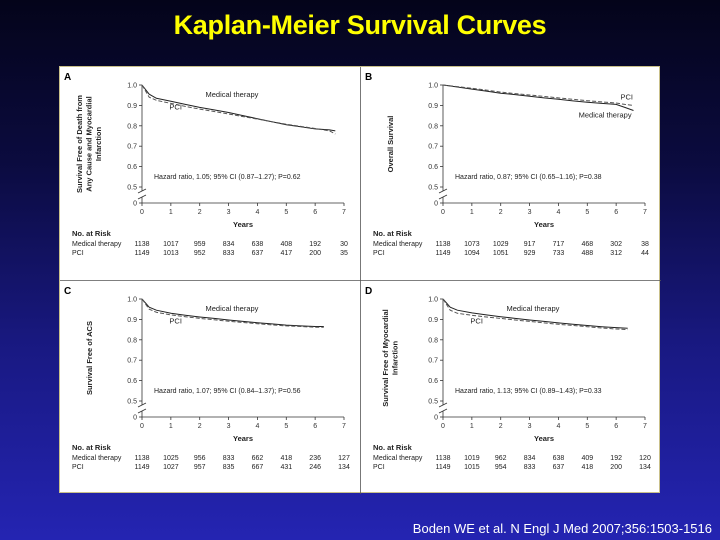 This screenshot has height=540, width=720. Describe the element at coordinates (200, 244) in the screenshot. I see `at-risk-value: 959` at that location.